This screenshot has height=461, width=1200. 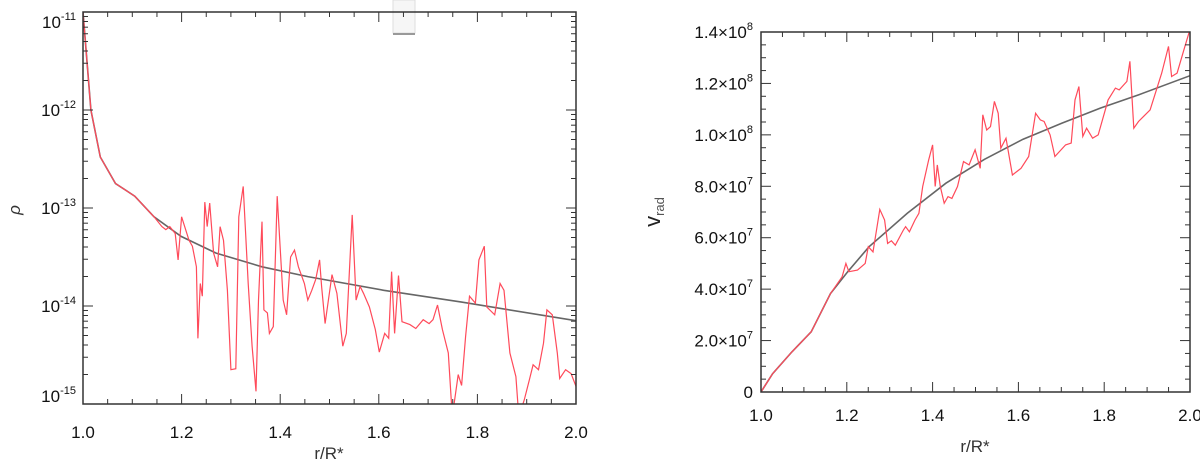 What do you see at coordinates (404, 17) in the screenshot?
I see `ui-tab-artifact` at bounding box center [404, 17].